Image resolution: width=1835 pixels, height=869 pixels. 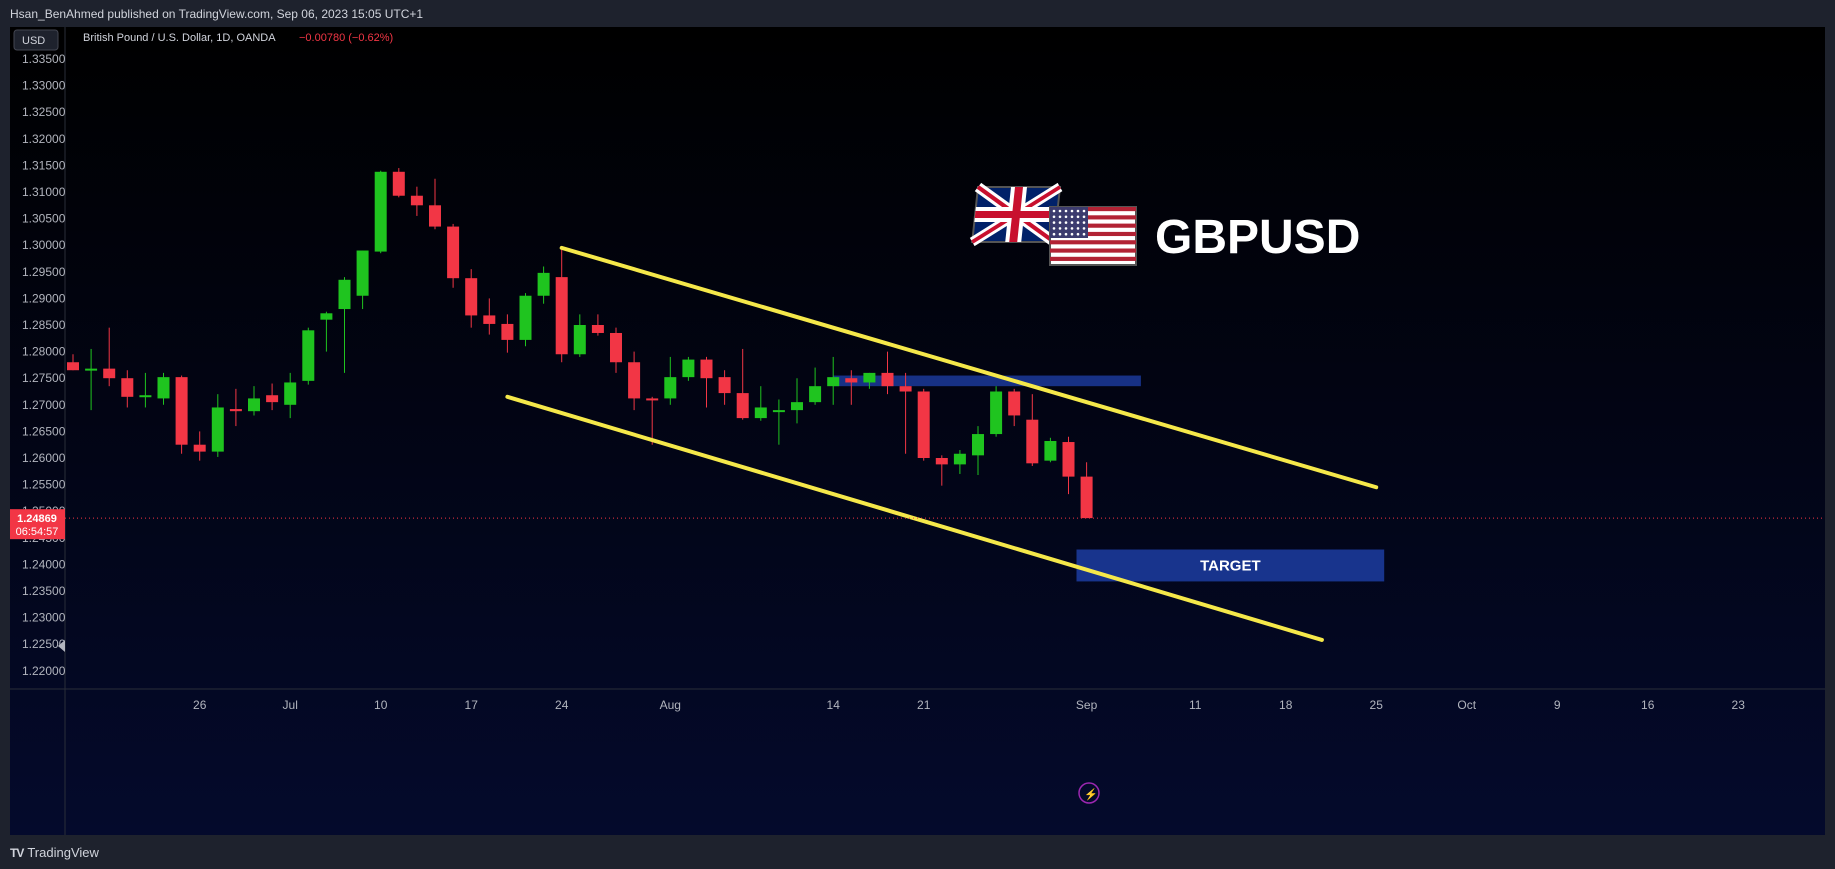 I want to click on x-tick-label: 26, so click(x=200, y=705).